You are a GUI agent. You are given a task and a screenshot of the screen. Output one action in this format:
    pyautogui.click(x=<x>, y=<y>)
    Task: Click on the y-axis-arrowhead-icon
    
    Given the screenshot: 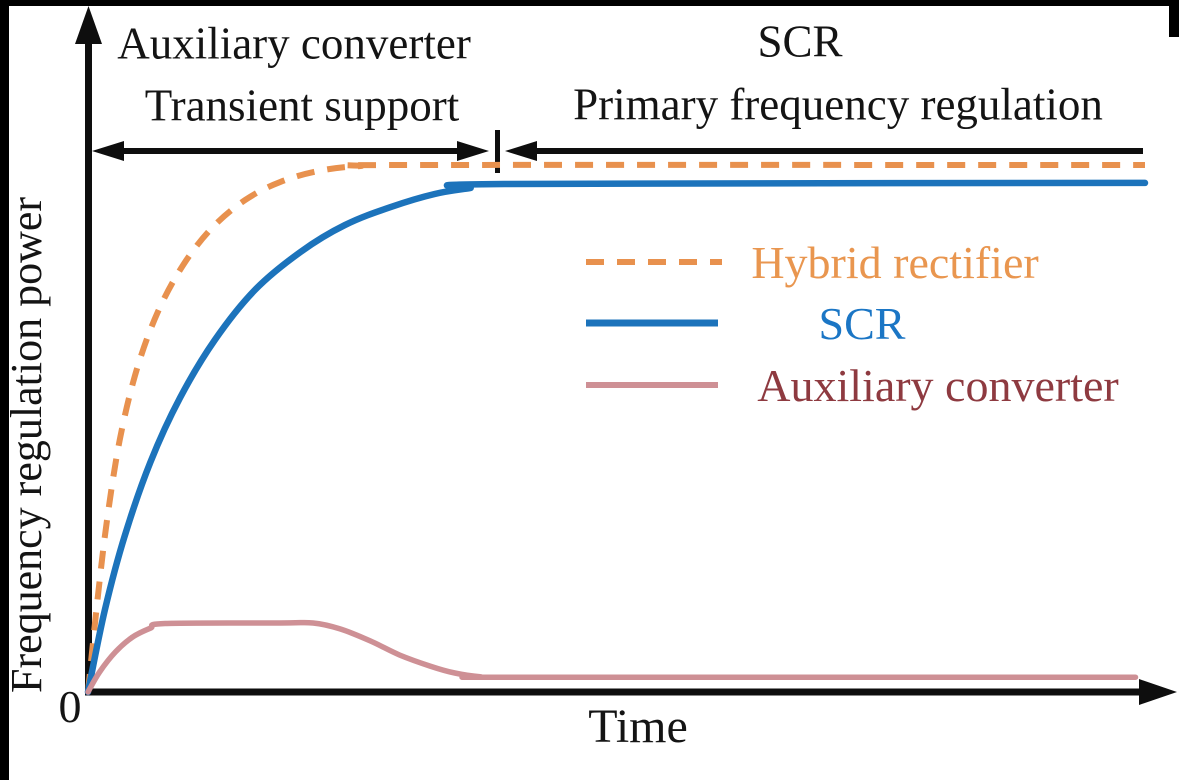 What is the action you would take?
    pyautogui.click(x=88, y=25)
    